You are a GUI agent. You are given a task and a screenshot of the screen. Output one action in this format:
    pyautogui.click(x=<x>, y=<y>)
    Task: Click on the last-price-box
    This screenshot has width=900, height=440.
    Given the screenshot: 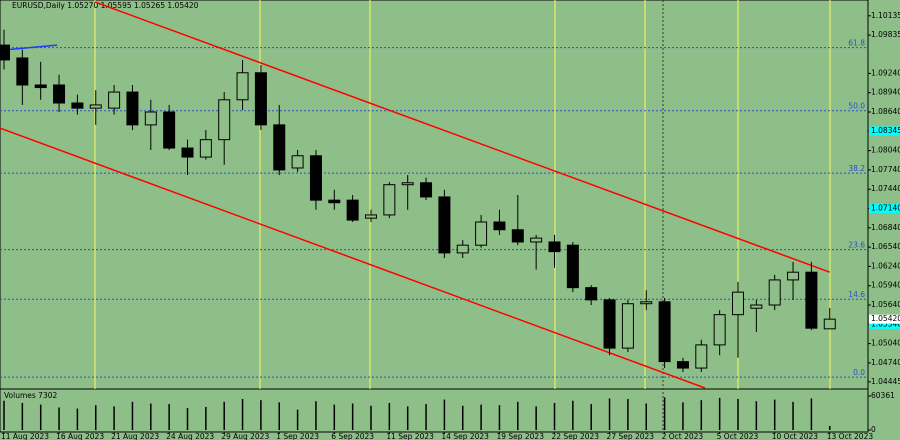 What is the action you would take?
    pyautogui.click(x=884, y=319)
    